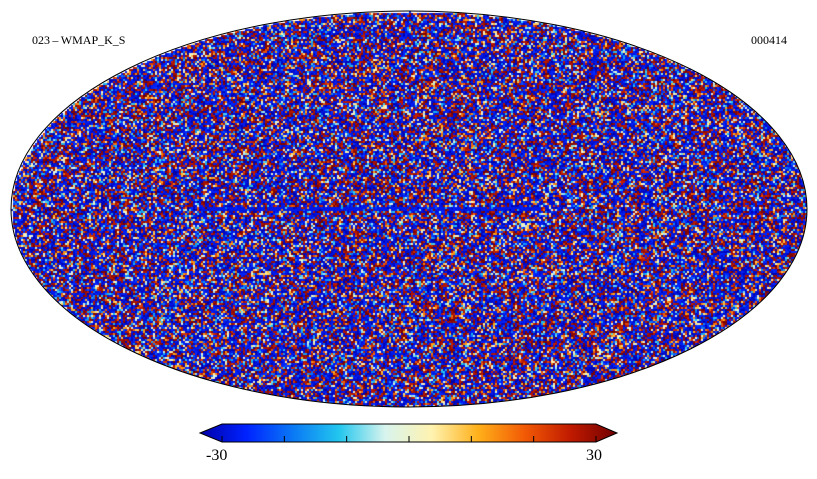 The height and width of the screenshot is (479, 817). Describe the element at coordinates (79, 40) in the screenshot. I see `map-title: 023 – WMAP_K_S` at that location.